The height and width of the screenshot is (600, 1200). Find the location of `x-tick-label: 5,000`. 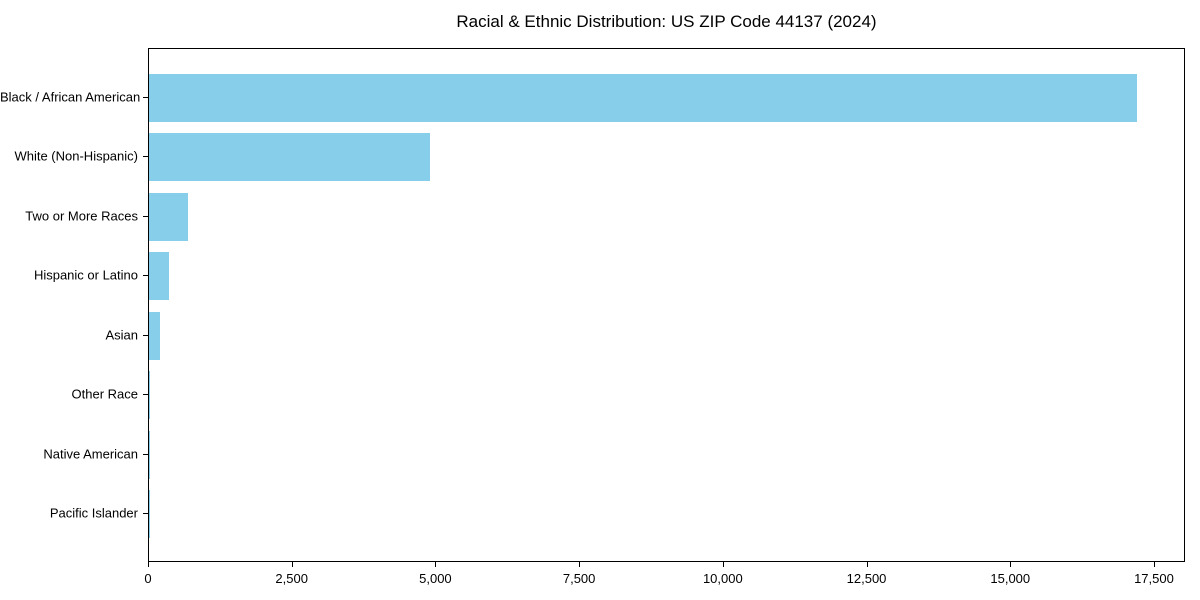

x-tick-label: 5,000 is located at coordinates (435, 578).